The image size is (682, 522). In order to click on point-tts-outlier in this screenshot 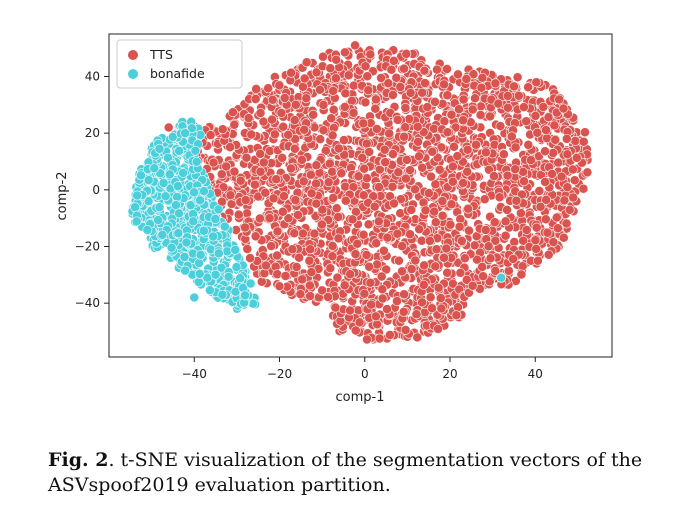, I will do `click(279, 286)`.